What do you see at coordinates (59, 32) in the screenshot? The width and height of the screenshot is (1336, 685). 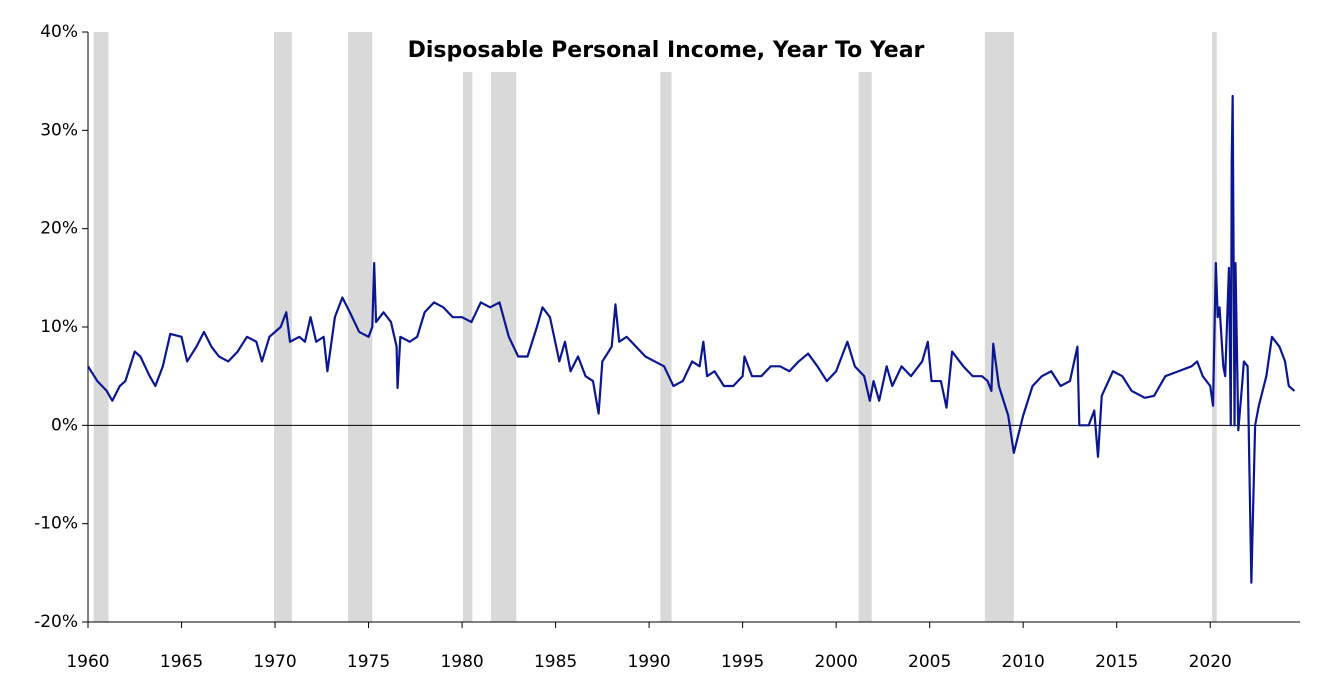 I see `y-tick-label: 40%` at bounding box center [59, 32].